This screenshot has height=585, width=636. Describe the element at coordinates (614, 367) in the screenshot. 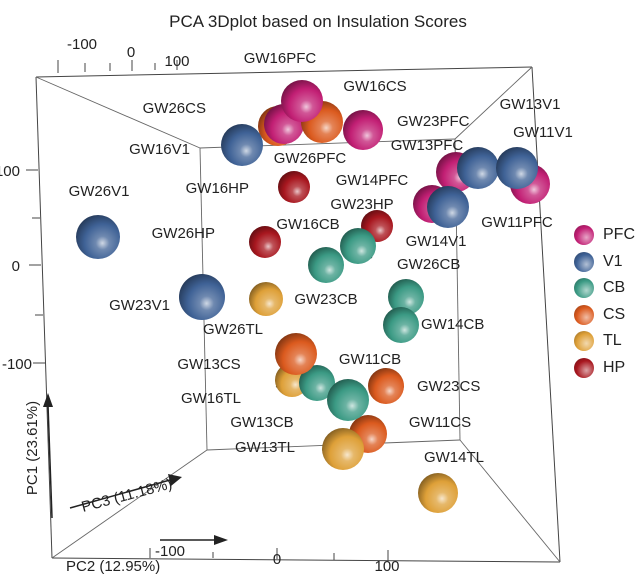

I see `legend-label-hp: HP` at that location.